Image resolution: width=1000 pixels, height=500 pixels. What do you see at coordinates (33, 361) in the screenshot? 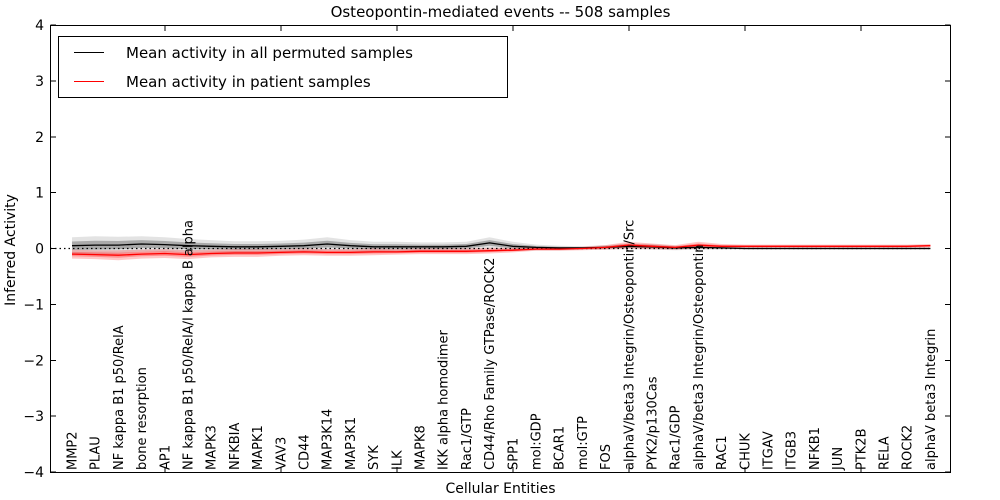
I see `y-tick-label: −2` at bounding box center [33, 361].